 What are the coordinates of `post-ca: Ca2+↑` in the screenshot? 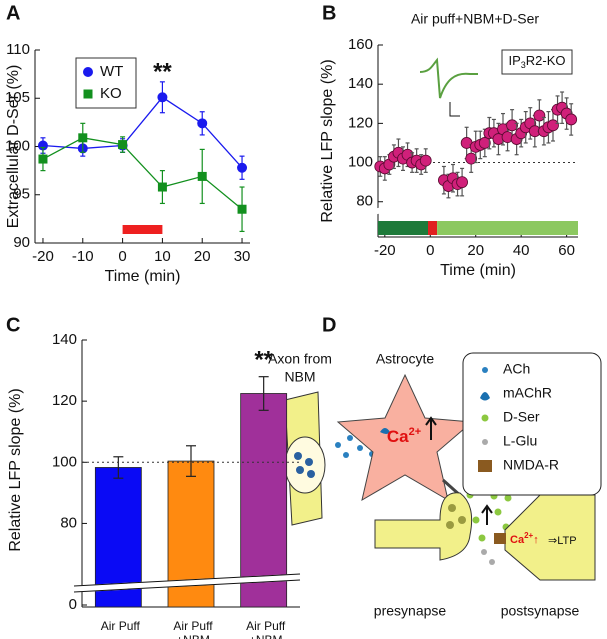 It's located at (524, 538).